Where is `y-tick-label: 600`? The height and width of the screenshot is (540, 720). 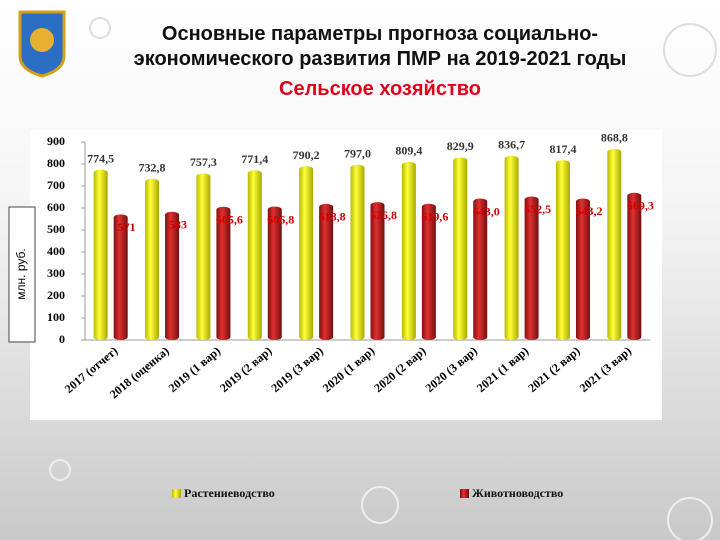
y-tick-label: 600 is located at coordinates (56, 207).